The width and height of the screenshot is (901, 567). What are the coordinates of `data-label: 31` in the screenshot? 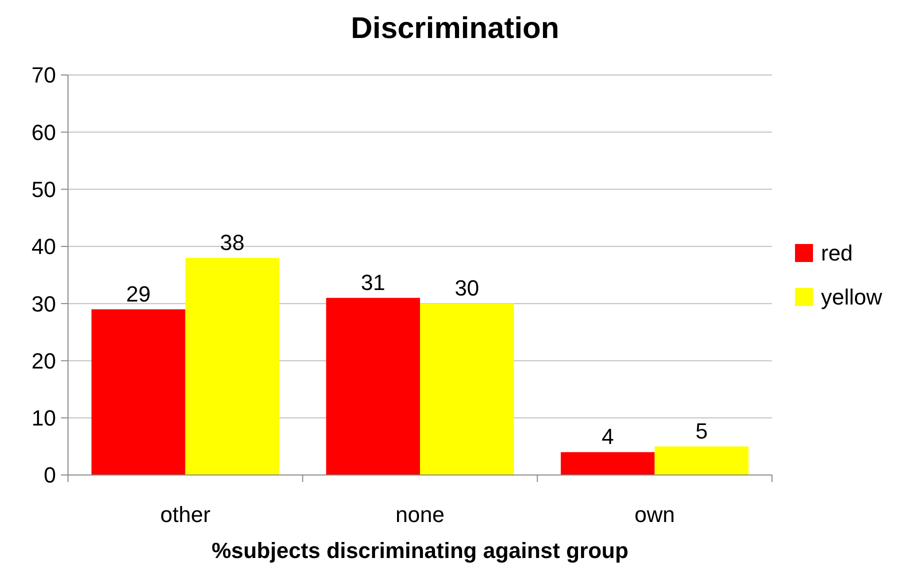 It's located at (373, 282).